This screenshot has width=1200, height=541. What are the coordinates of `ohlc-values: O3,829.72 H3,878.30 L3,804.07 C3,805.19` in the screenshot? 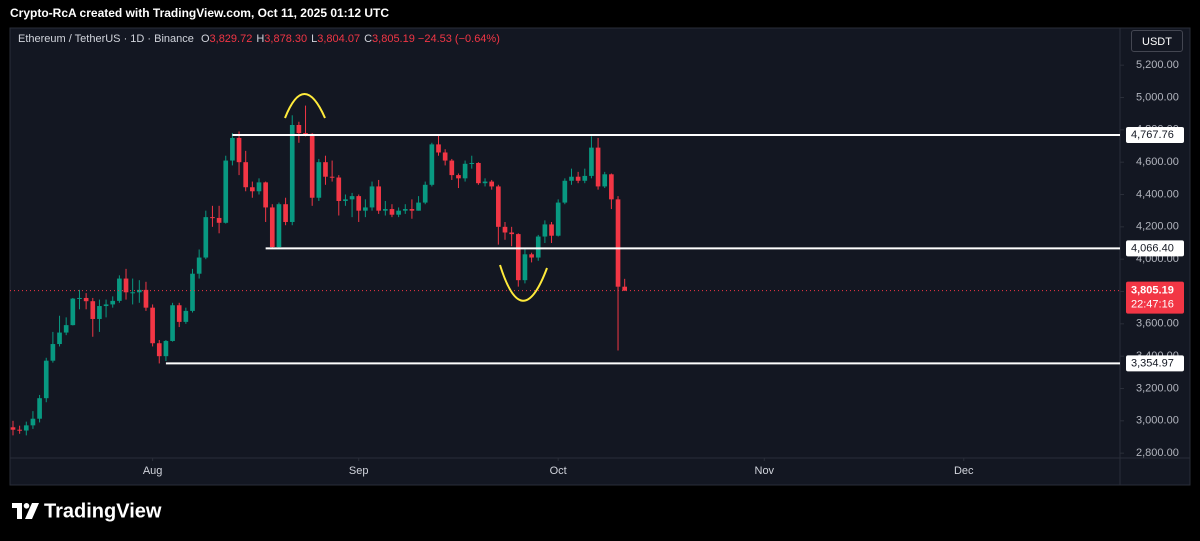 It's located at (306, 39).